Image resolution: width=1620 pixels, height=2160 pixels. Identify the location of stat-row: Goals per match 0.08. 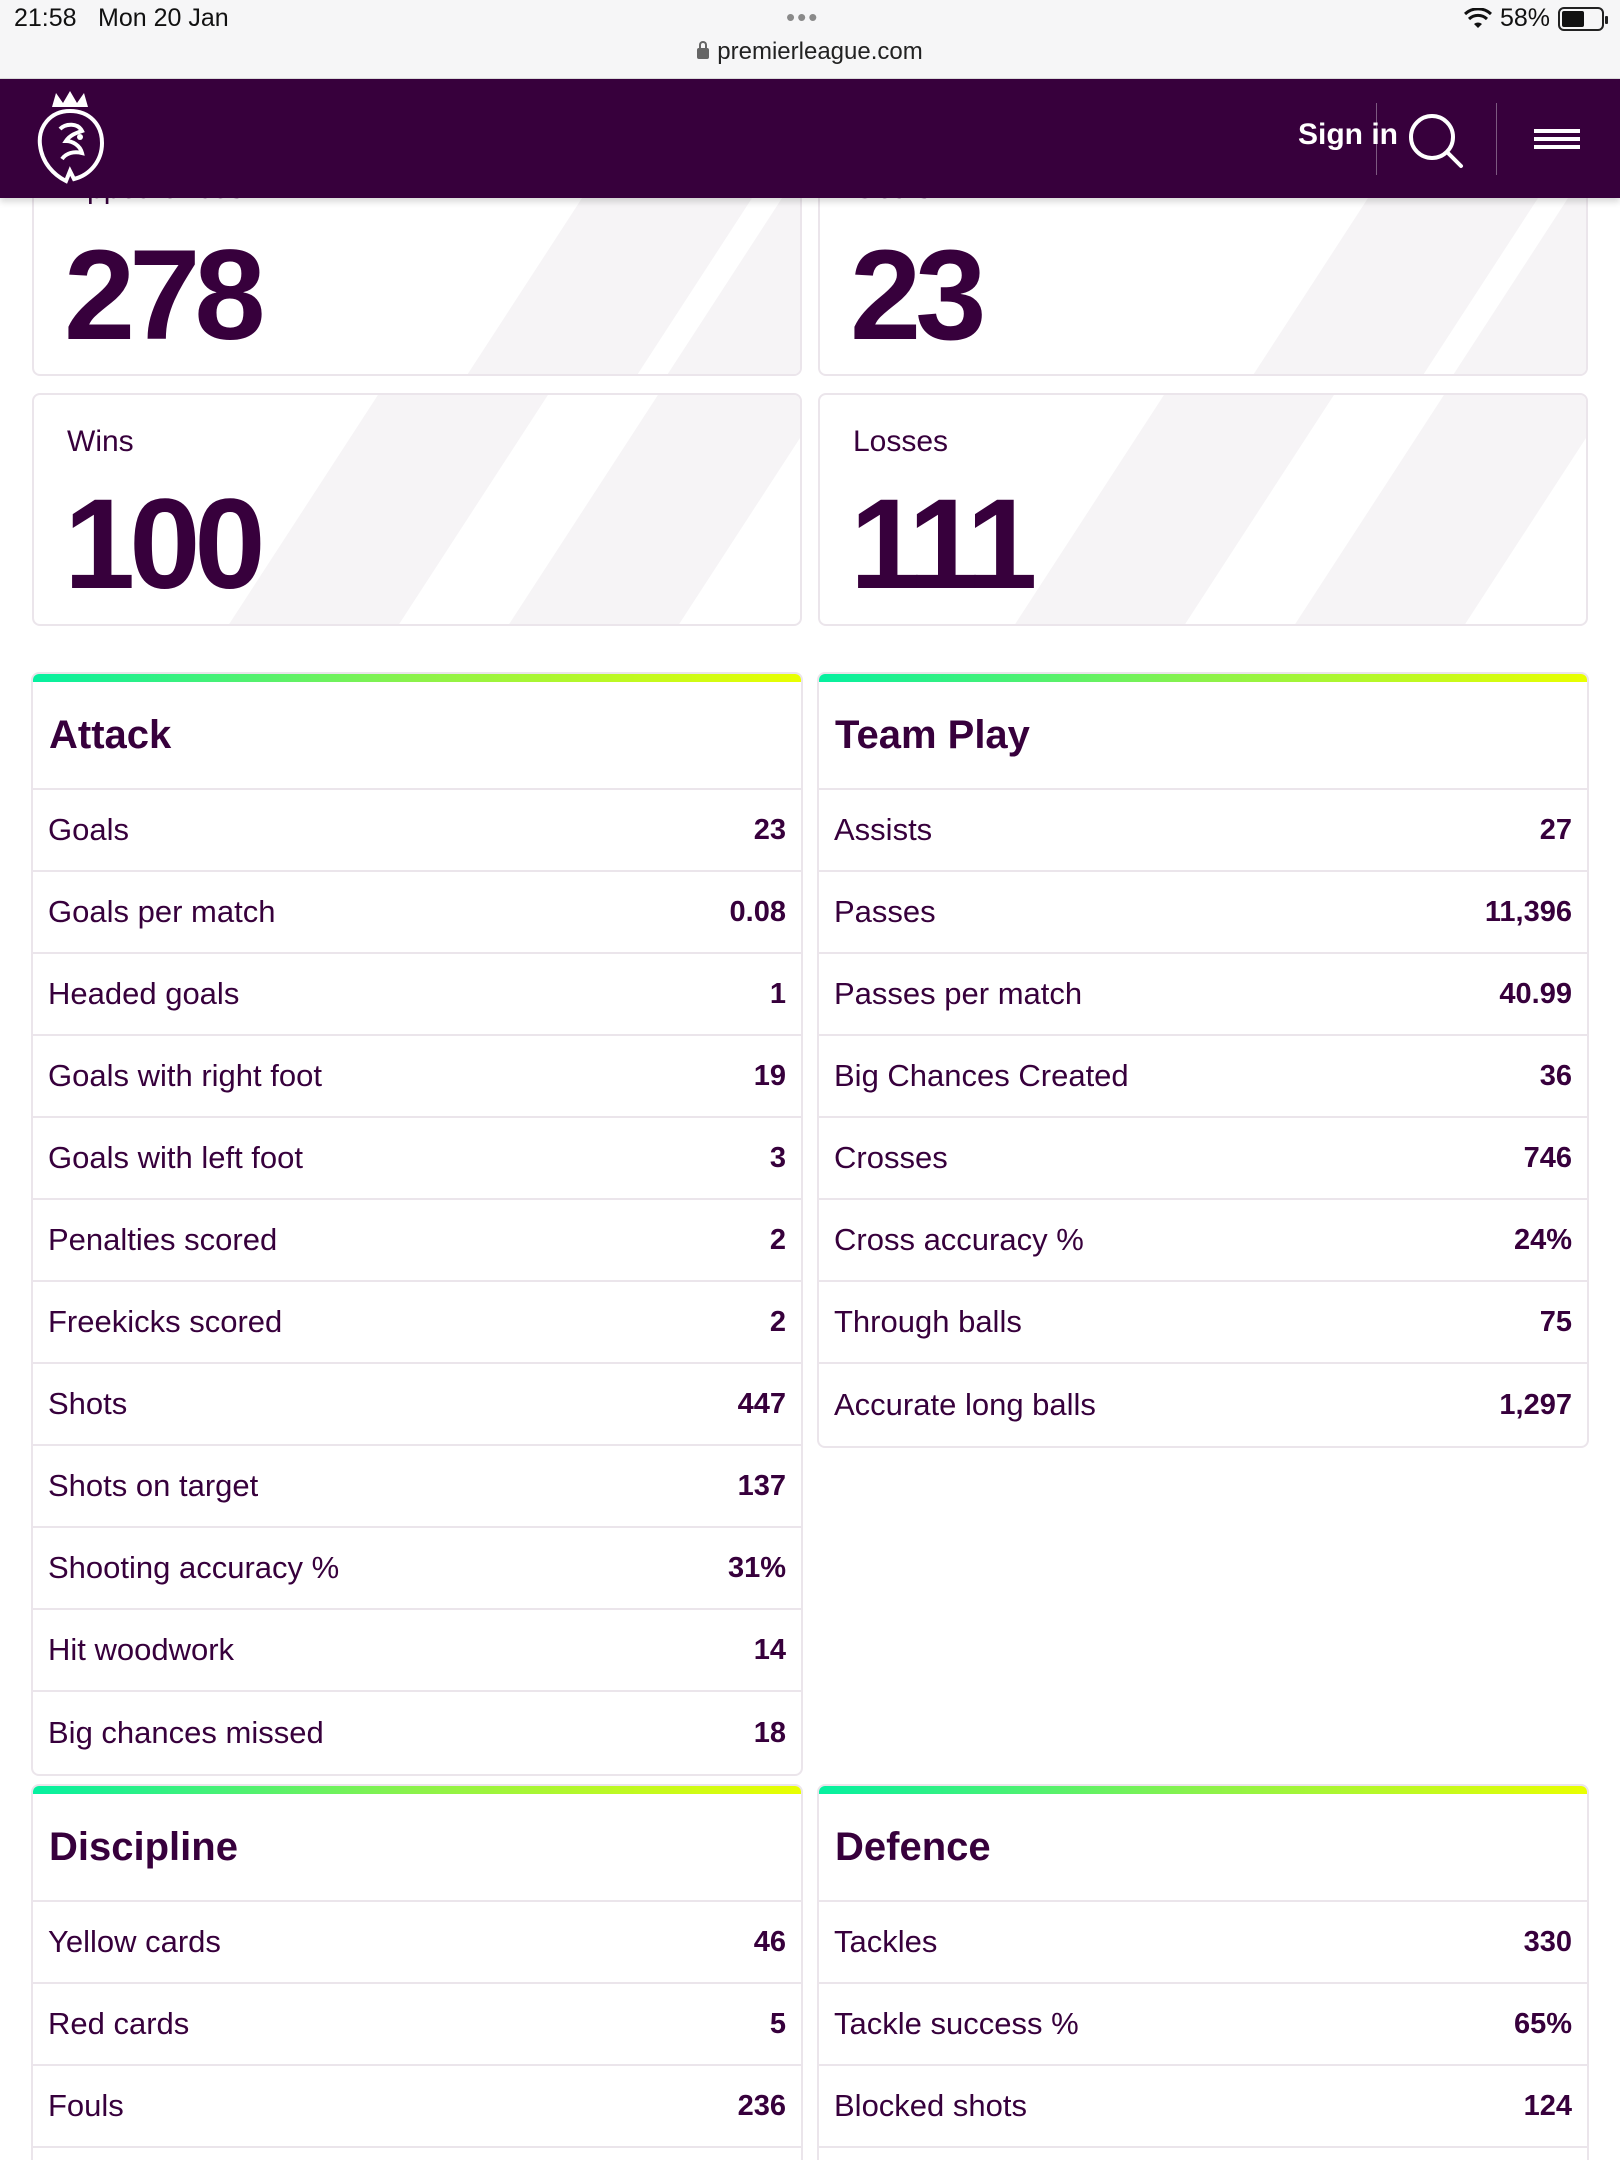
(417, 913).